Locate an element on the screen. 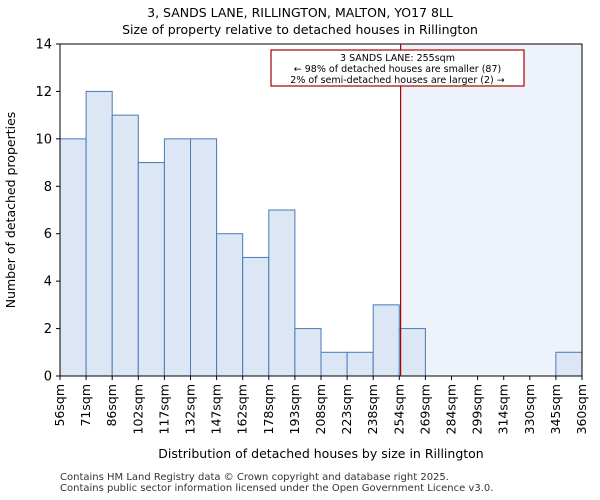 The image size is (600, 500). x-tick-label: 314sqm is located at coordinates (503, 409).